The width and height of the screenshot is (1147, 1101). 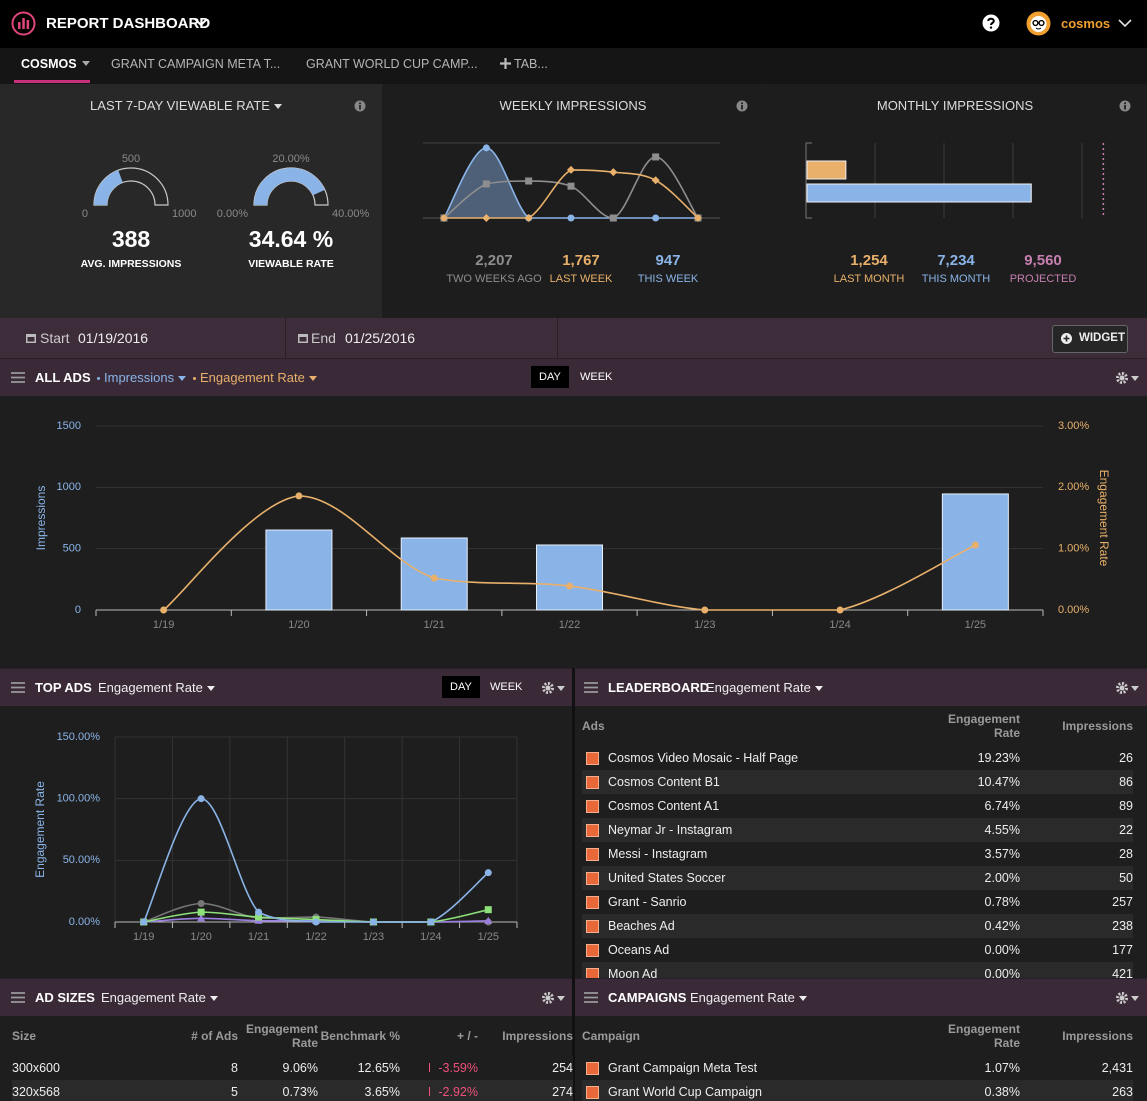 I want to click on tab-menu, so click(x=84, y=64).